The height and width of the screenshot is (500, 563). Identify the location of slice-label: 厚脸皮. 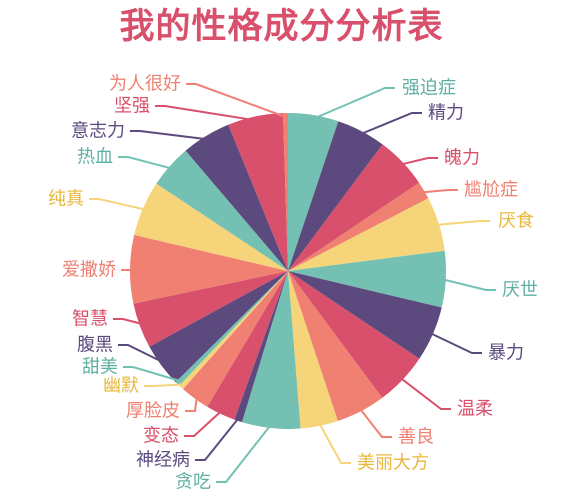
(153, 411).